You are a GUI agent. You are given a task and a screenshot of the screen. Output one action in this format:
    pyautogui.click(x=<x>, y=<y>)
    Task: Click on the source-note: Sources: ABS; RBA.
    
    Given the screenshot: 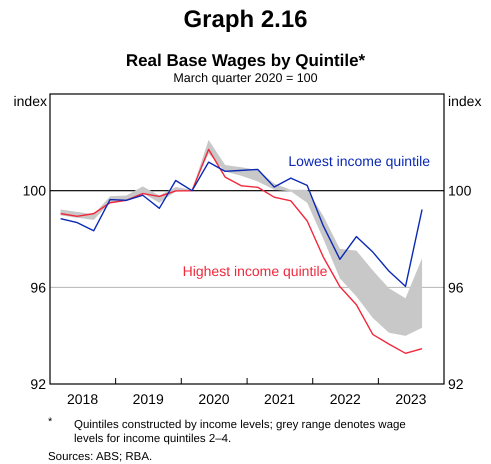 What is the action you would take?
    pyautogui.click(x=100, y=457)
    